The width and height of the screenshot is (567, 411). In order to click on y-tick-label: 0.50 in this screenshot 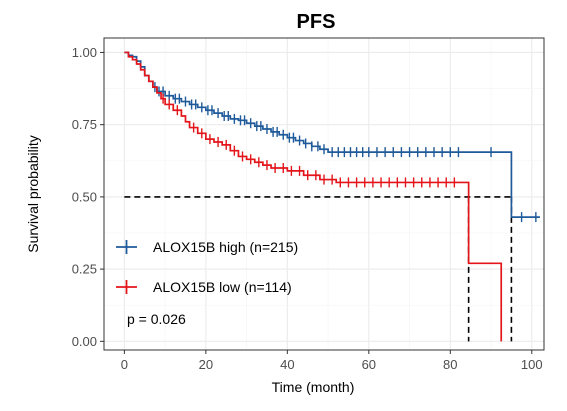, I will do `click(84, 196)`.